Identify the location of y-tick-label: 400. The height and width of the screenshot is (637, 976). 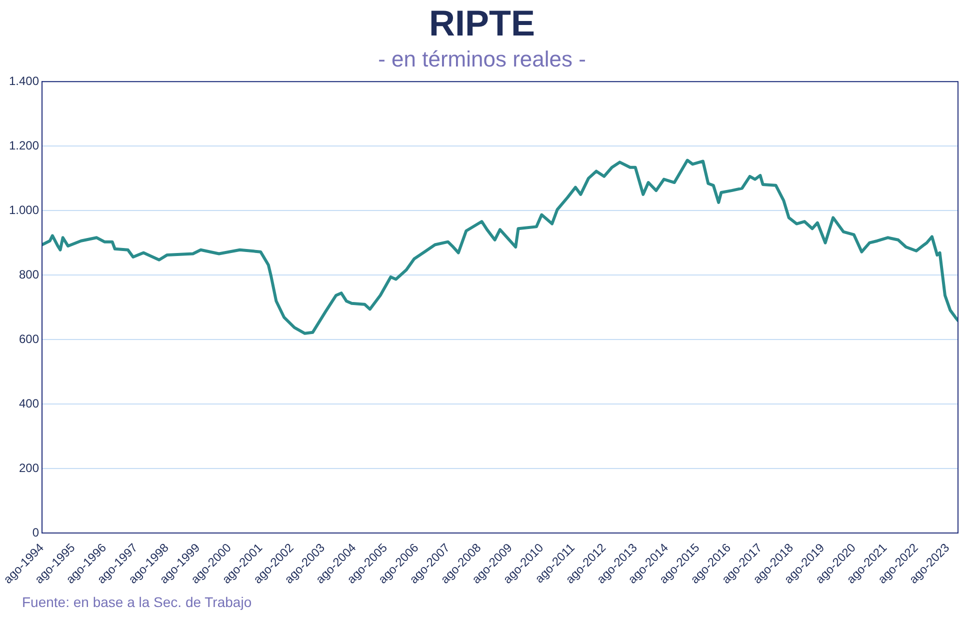
(29, 403).